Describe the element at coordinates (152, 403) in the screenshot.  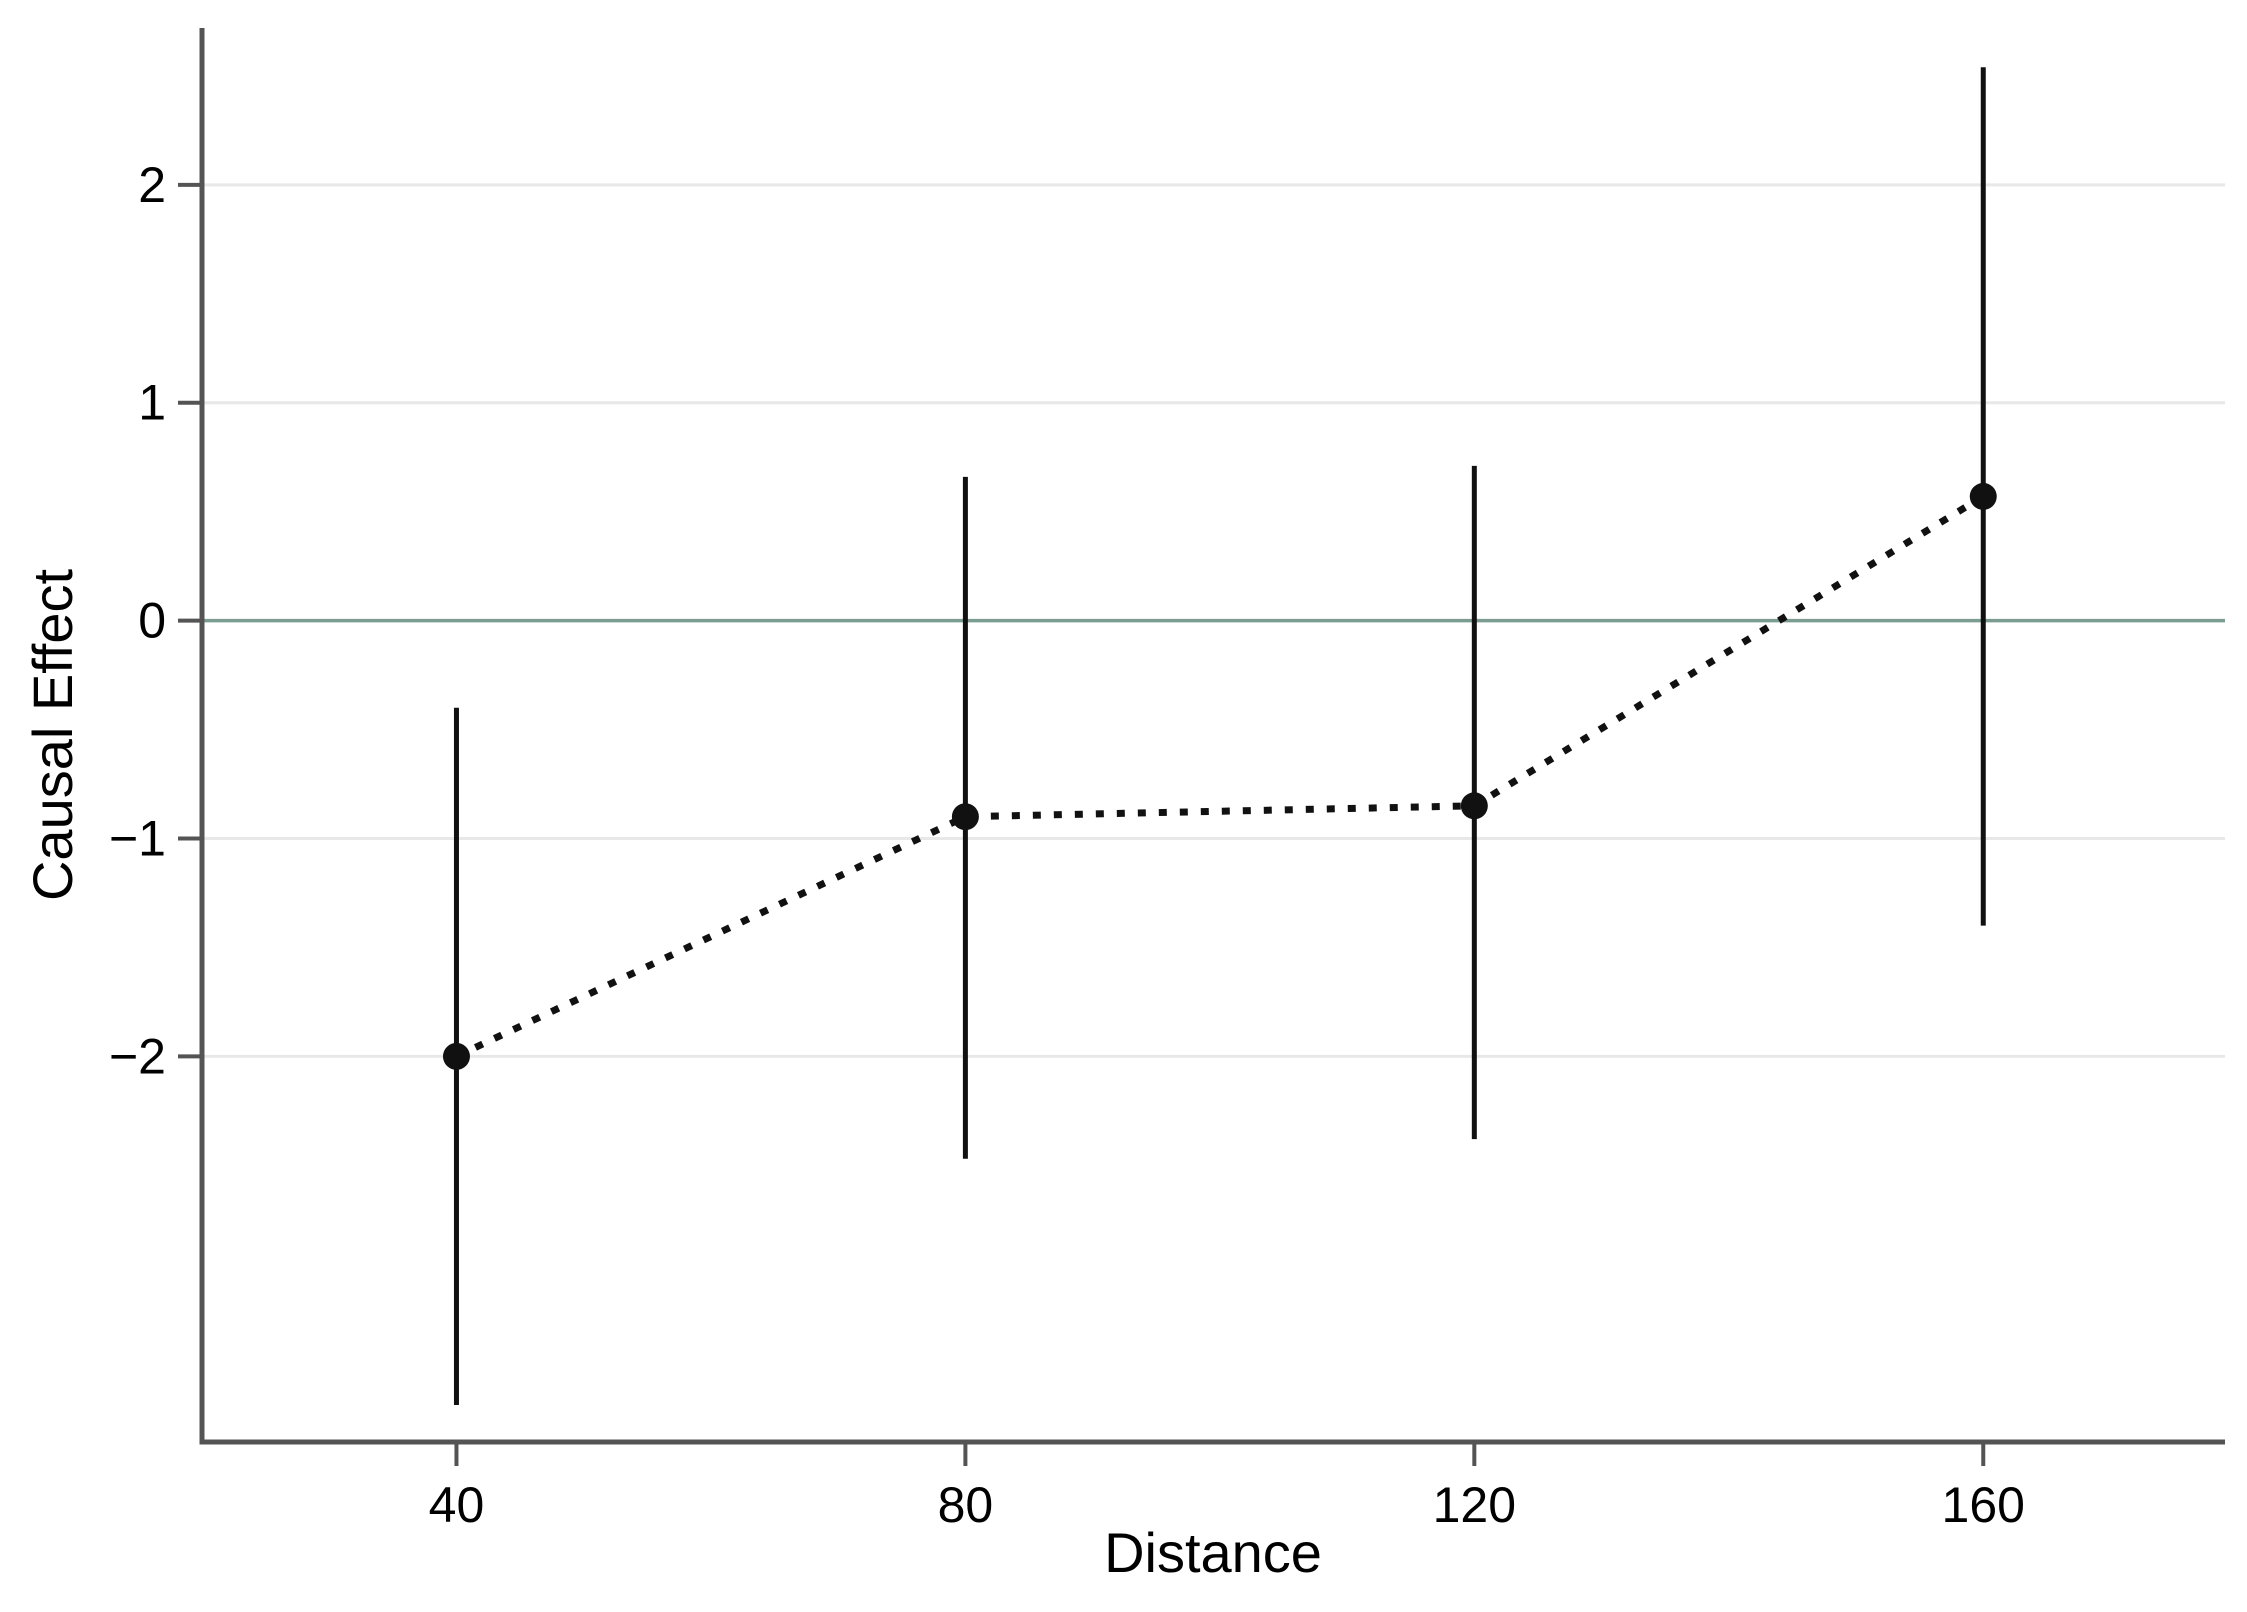
I see `y-tick-label: 1` at that location.